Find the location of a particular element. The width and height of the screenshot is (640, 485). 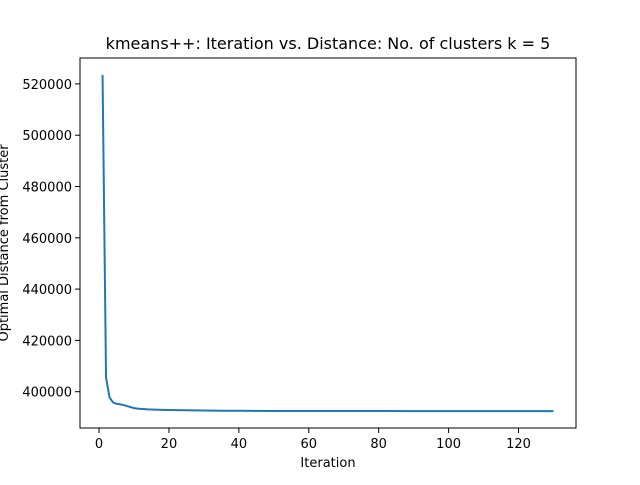

y-tick-label: 400000 is located at coordinates (47, 393).